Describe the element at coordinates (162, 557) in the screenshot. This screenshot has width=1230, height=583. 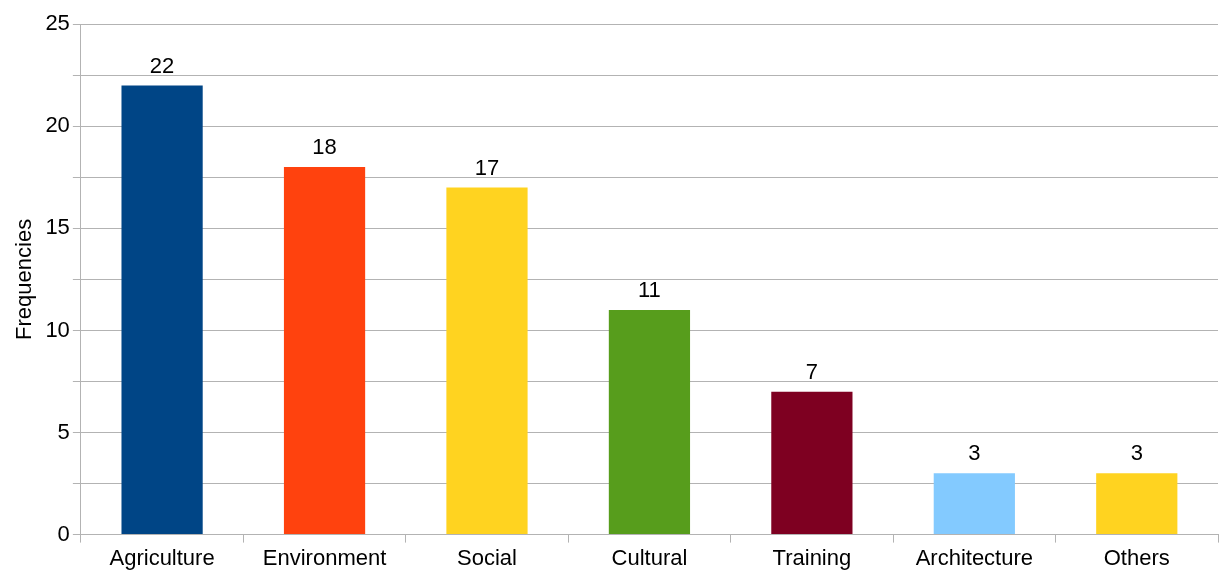
I see `x-tick-label: Agriculture` at that location.